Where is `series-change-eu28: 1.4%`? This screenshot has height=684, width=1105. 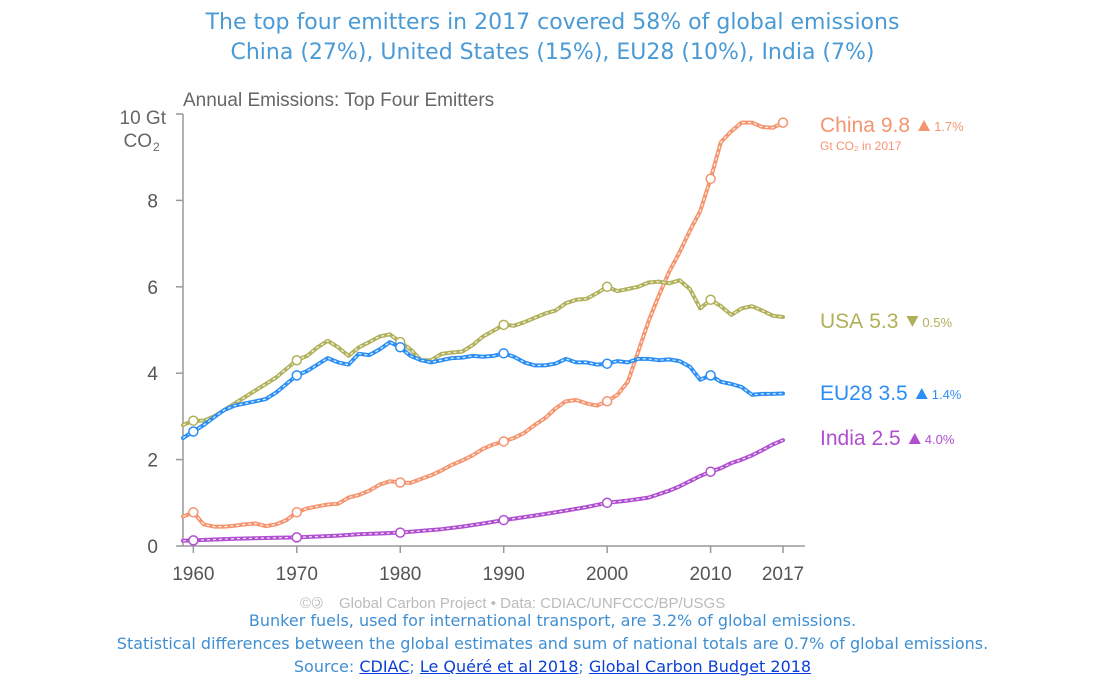 series-change-eu28: 1.4% is located at coordinates (947, 394).